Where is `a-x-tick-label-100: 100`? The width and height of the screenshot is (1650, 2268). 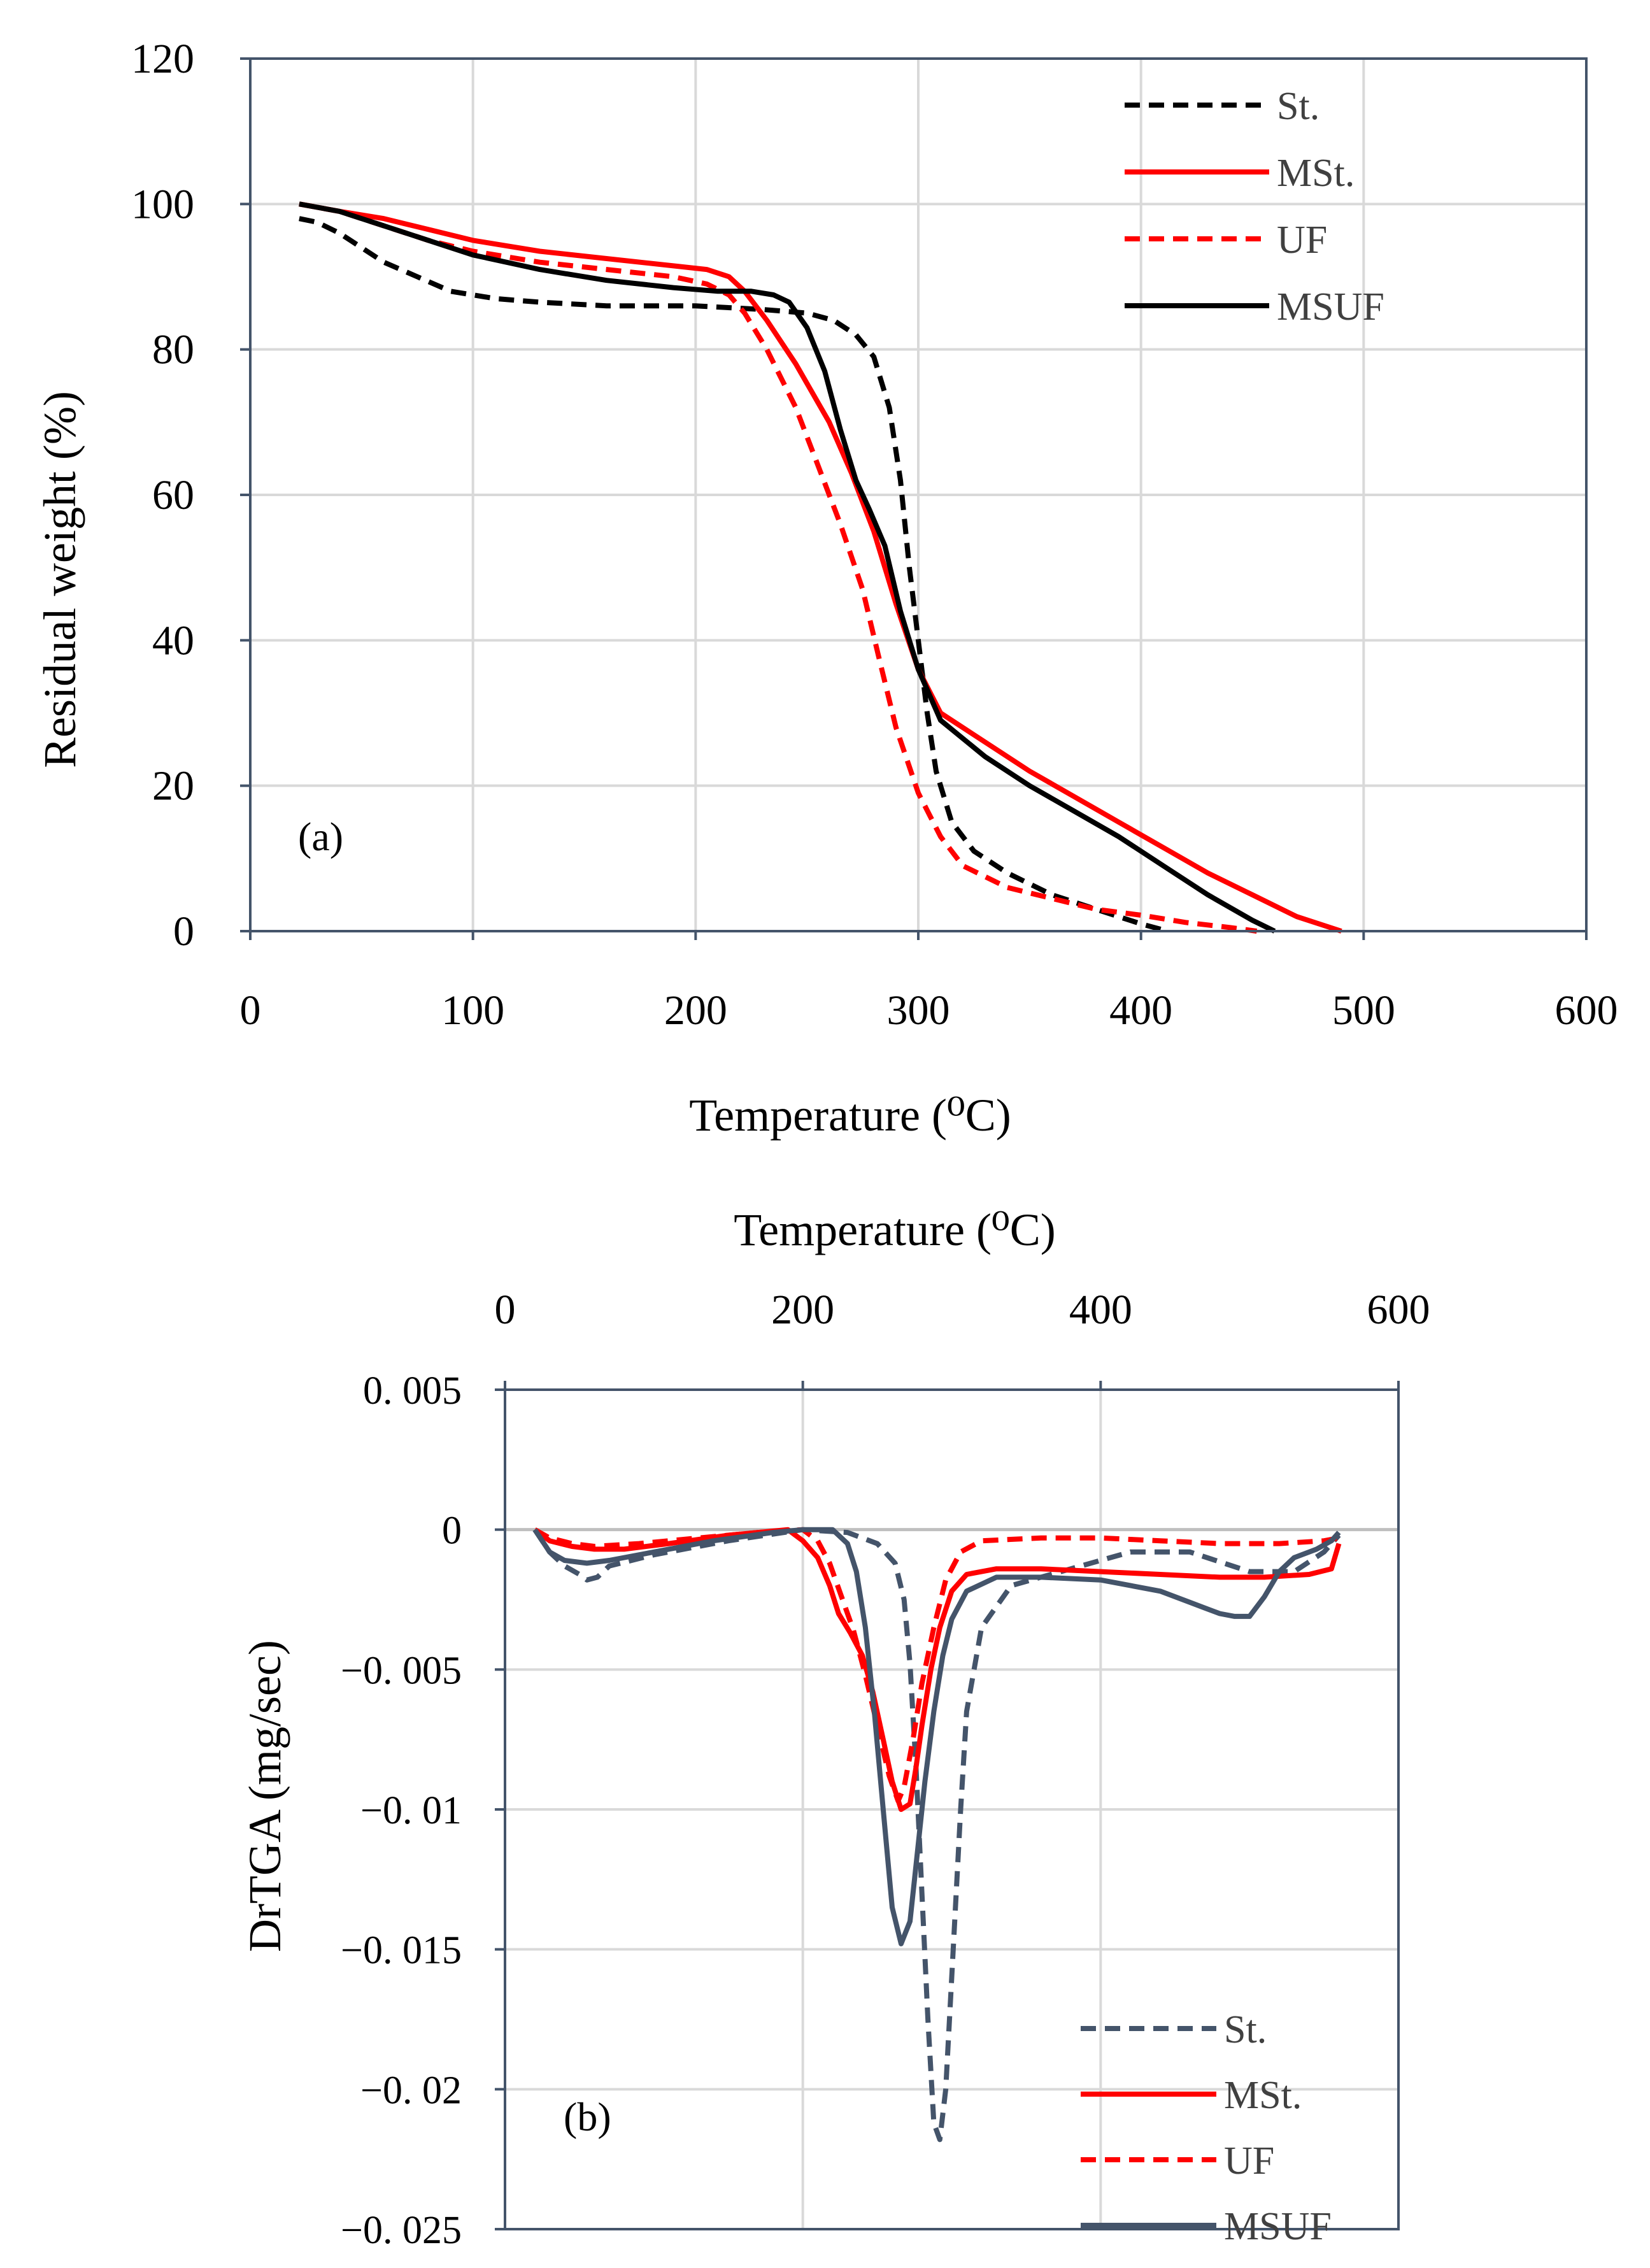 a-x-tick-label-100: 100 is located at coordinates (473, 1010).